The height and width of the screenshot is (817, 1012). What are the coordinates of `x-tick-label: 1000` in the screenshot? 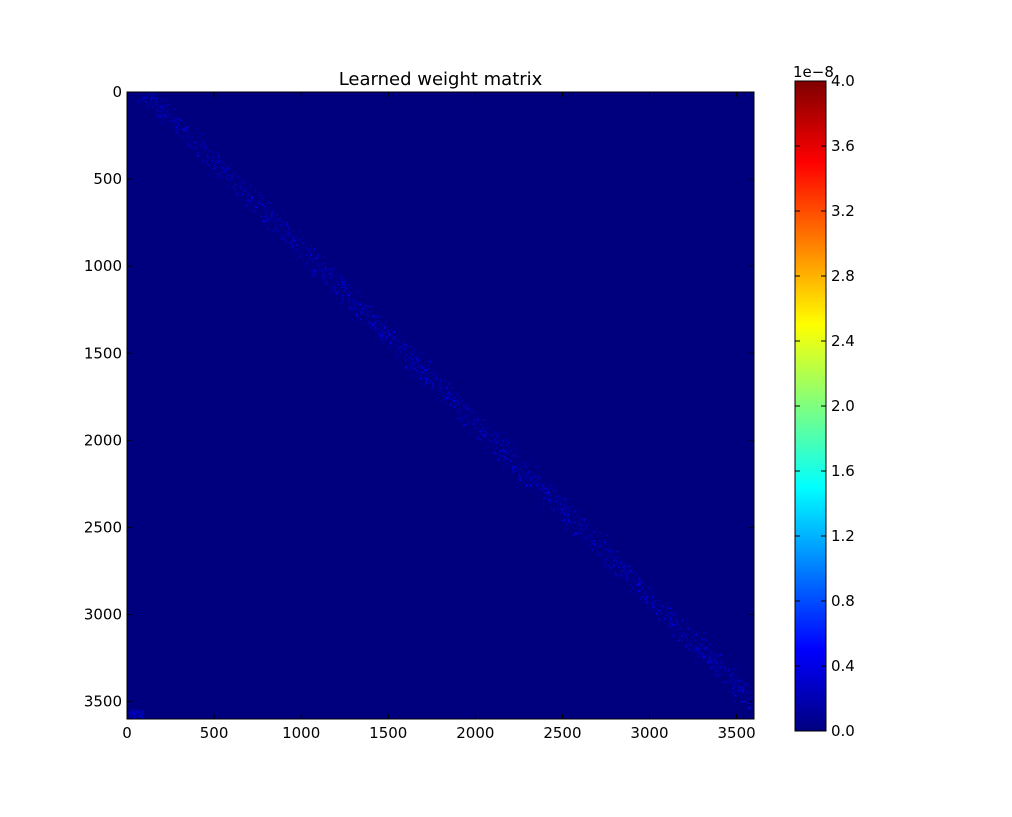 It's located at (301, 733).